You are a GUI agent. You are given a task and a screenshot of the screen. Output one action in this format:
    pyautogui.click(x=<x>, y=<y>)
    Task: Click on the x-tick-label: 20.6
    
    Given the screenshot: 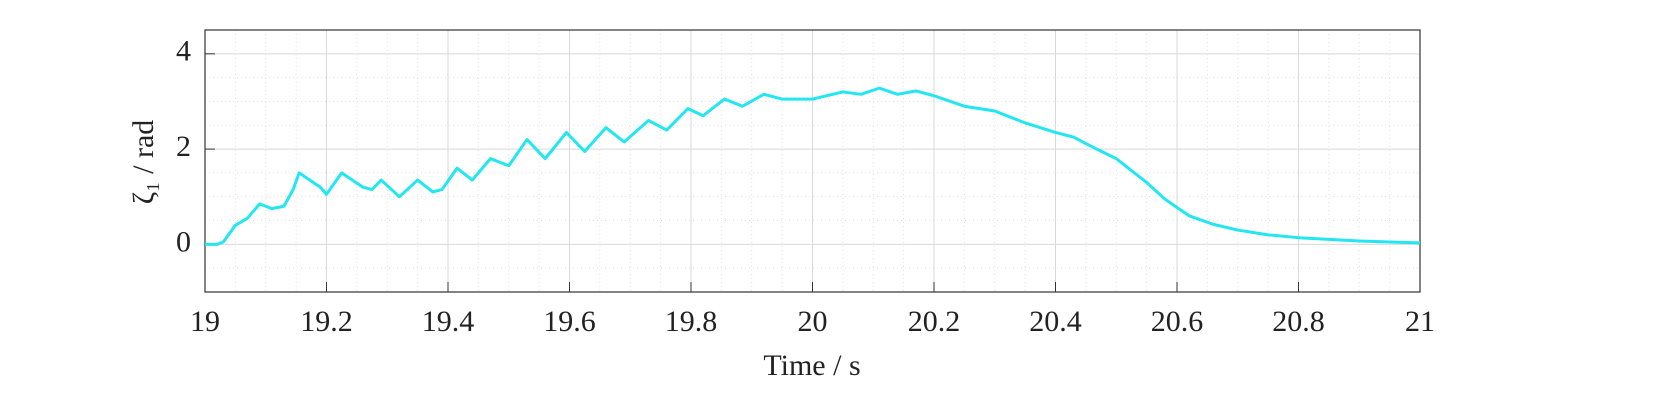 What is the action you would take?
    pyautogui.click(x=1177, y=321)
    